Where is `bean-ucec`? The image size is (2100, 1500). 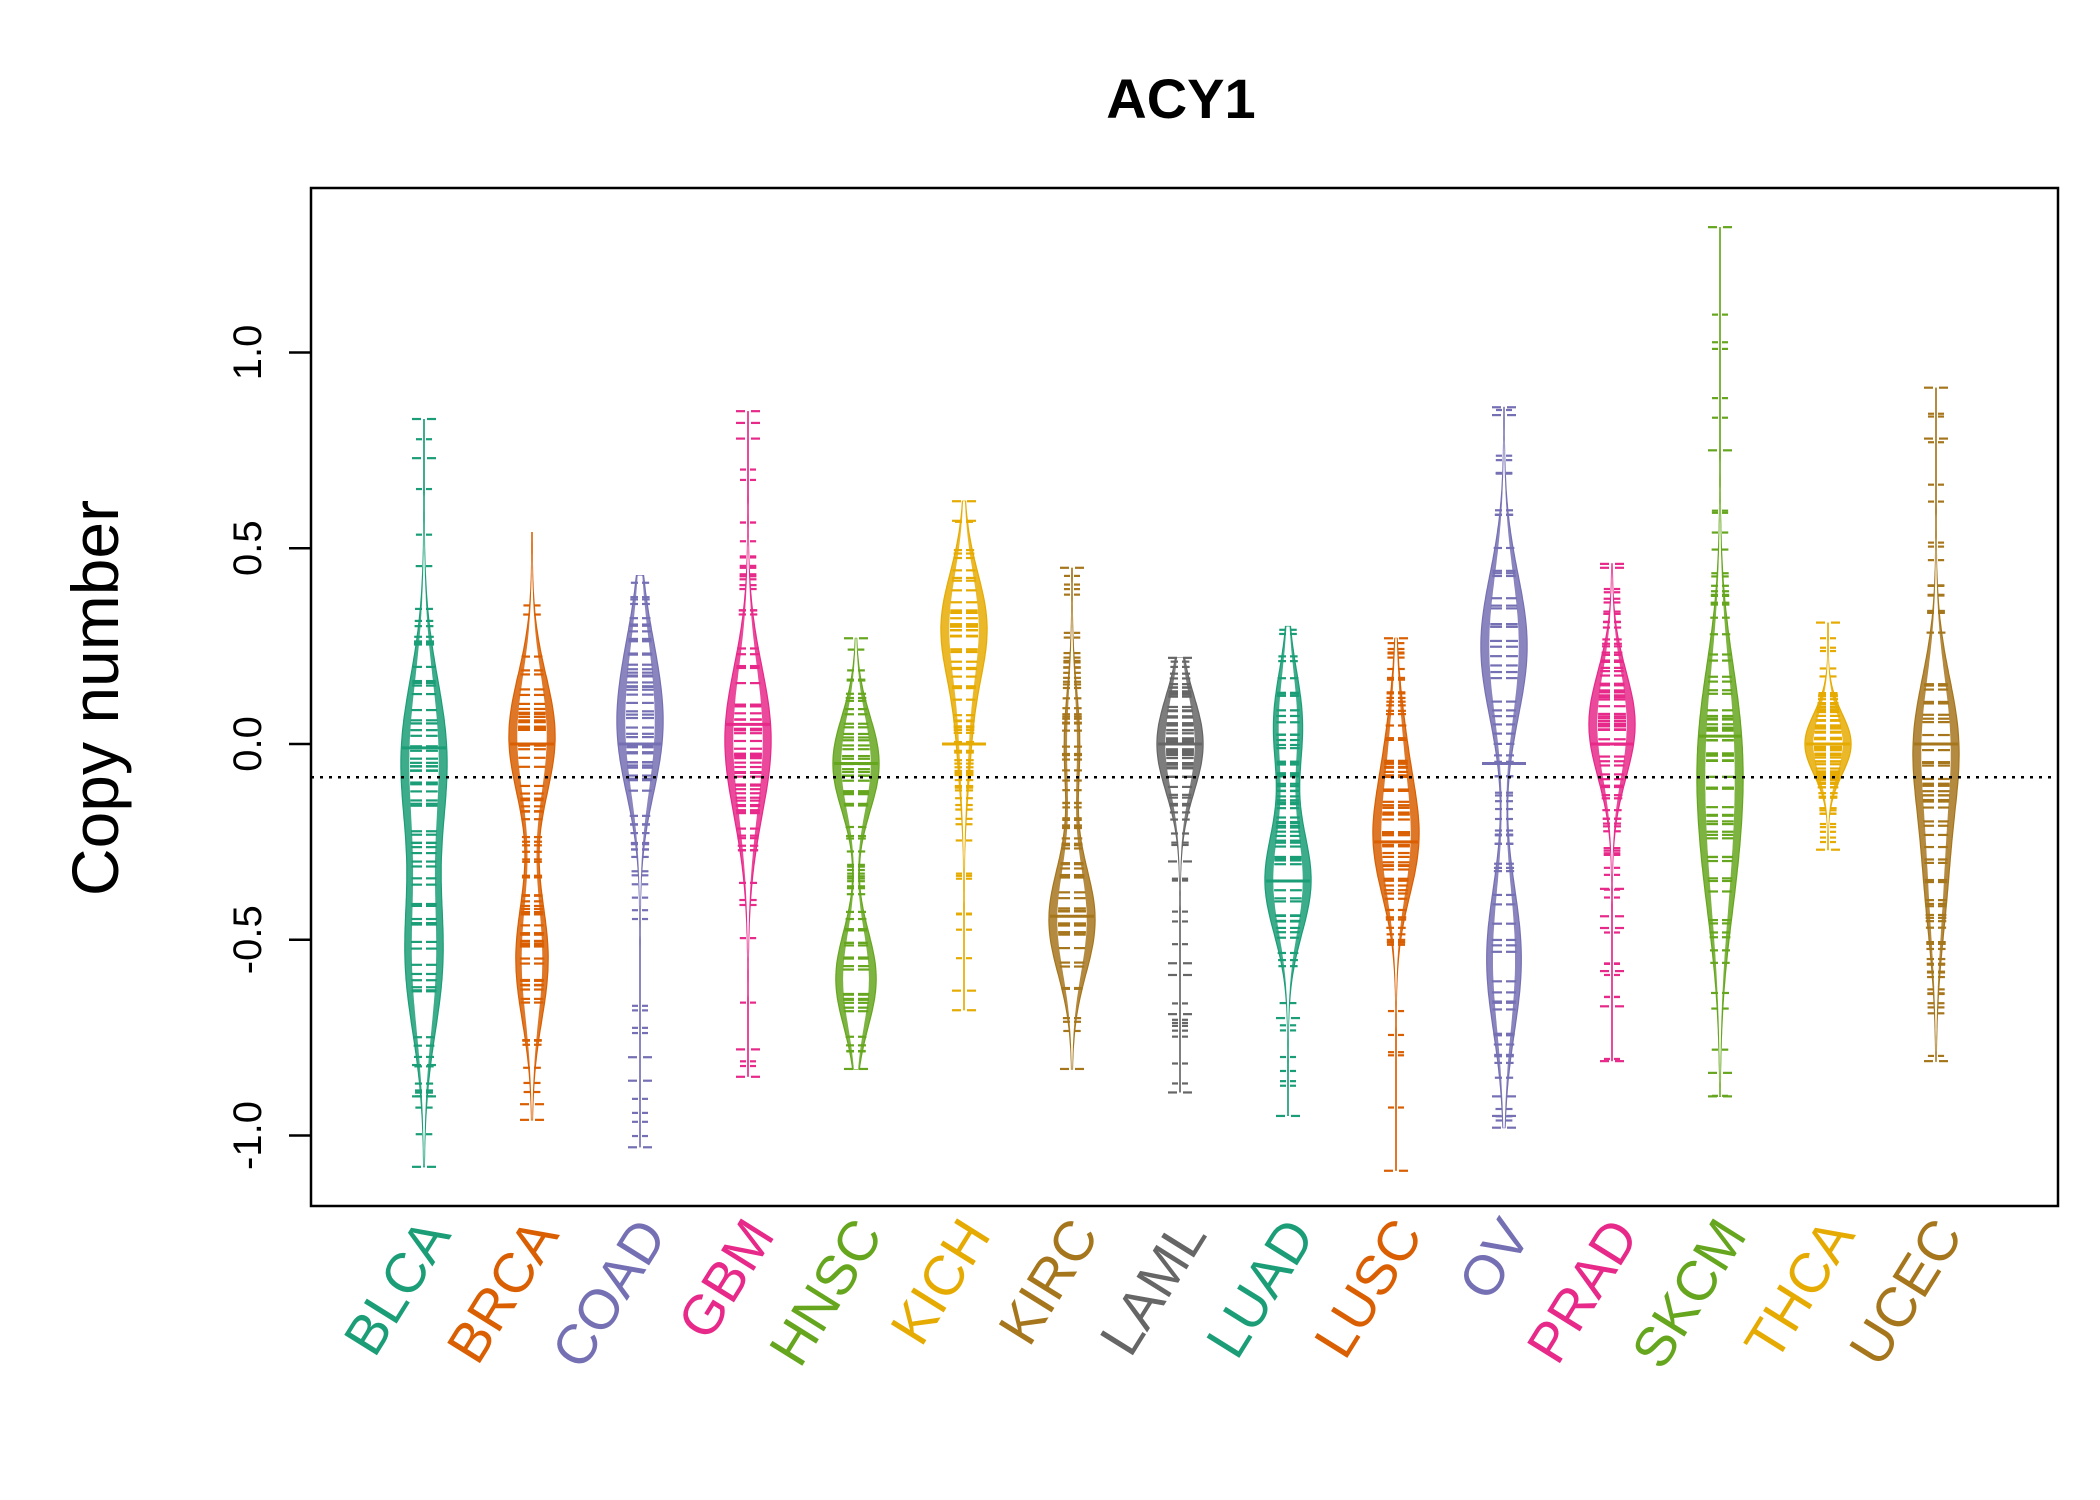
bean-ucec is located at coordinates (1936, 724).